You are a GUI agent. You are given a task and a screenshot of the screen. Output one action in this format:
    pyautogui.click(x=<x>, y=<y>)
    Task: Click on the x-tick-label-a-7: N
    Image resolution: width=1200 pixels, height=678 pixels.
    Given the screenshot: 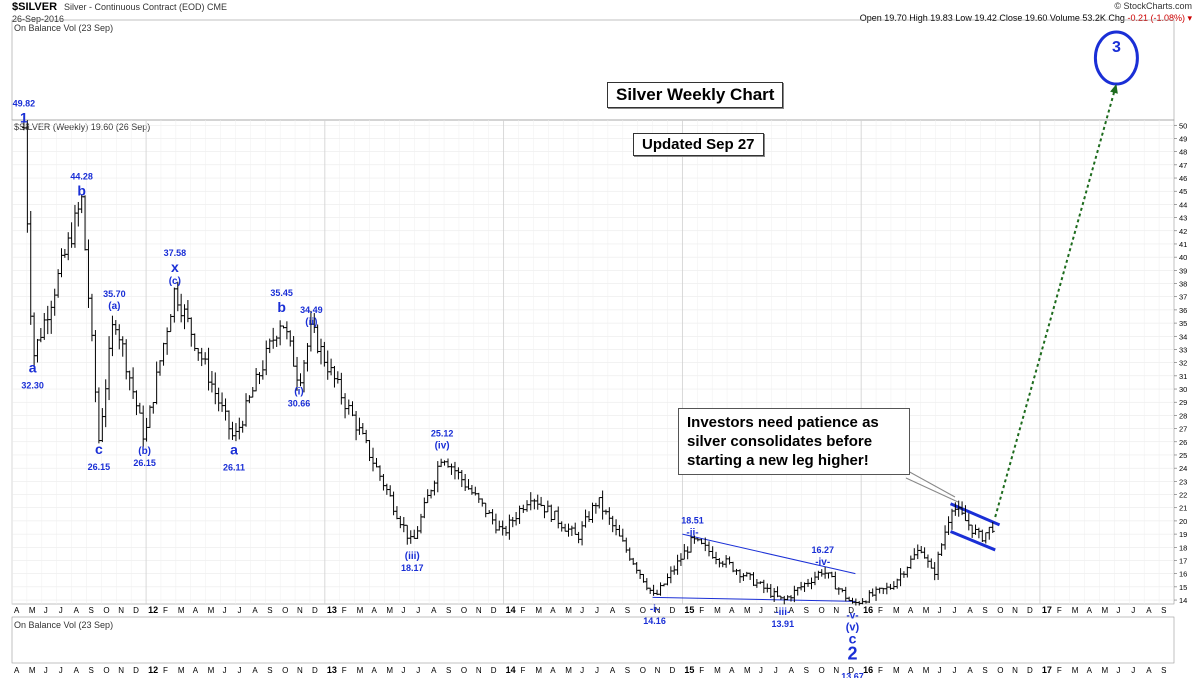 What is the action you would take?
    pyautogui.click(x=121, y=610)
    